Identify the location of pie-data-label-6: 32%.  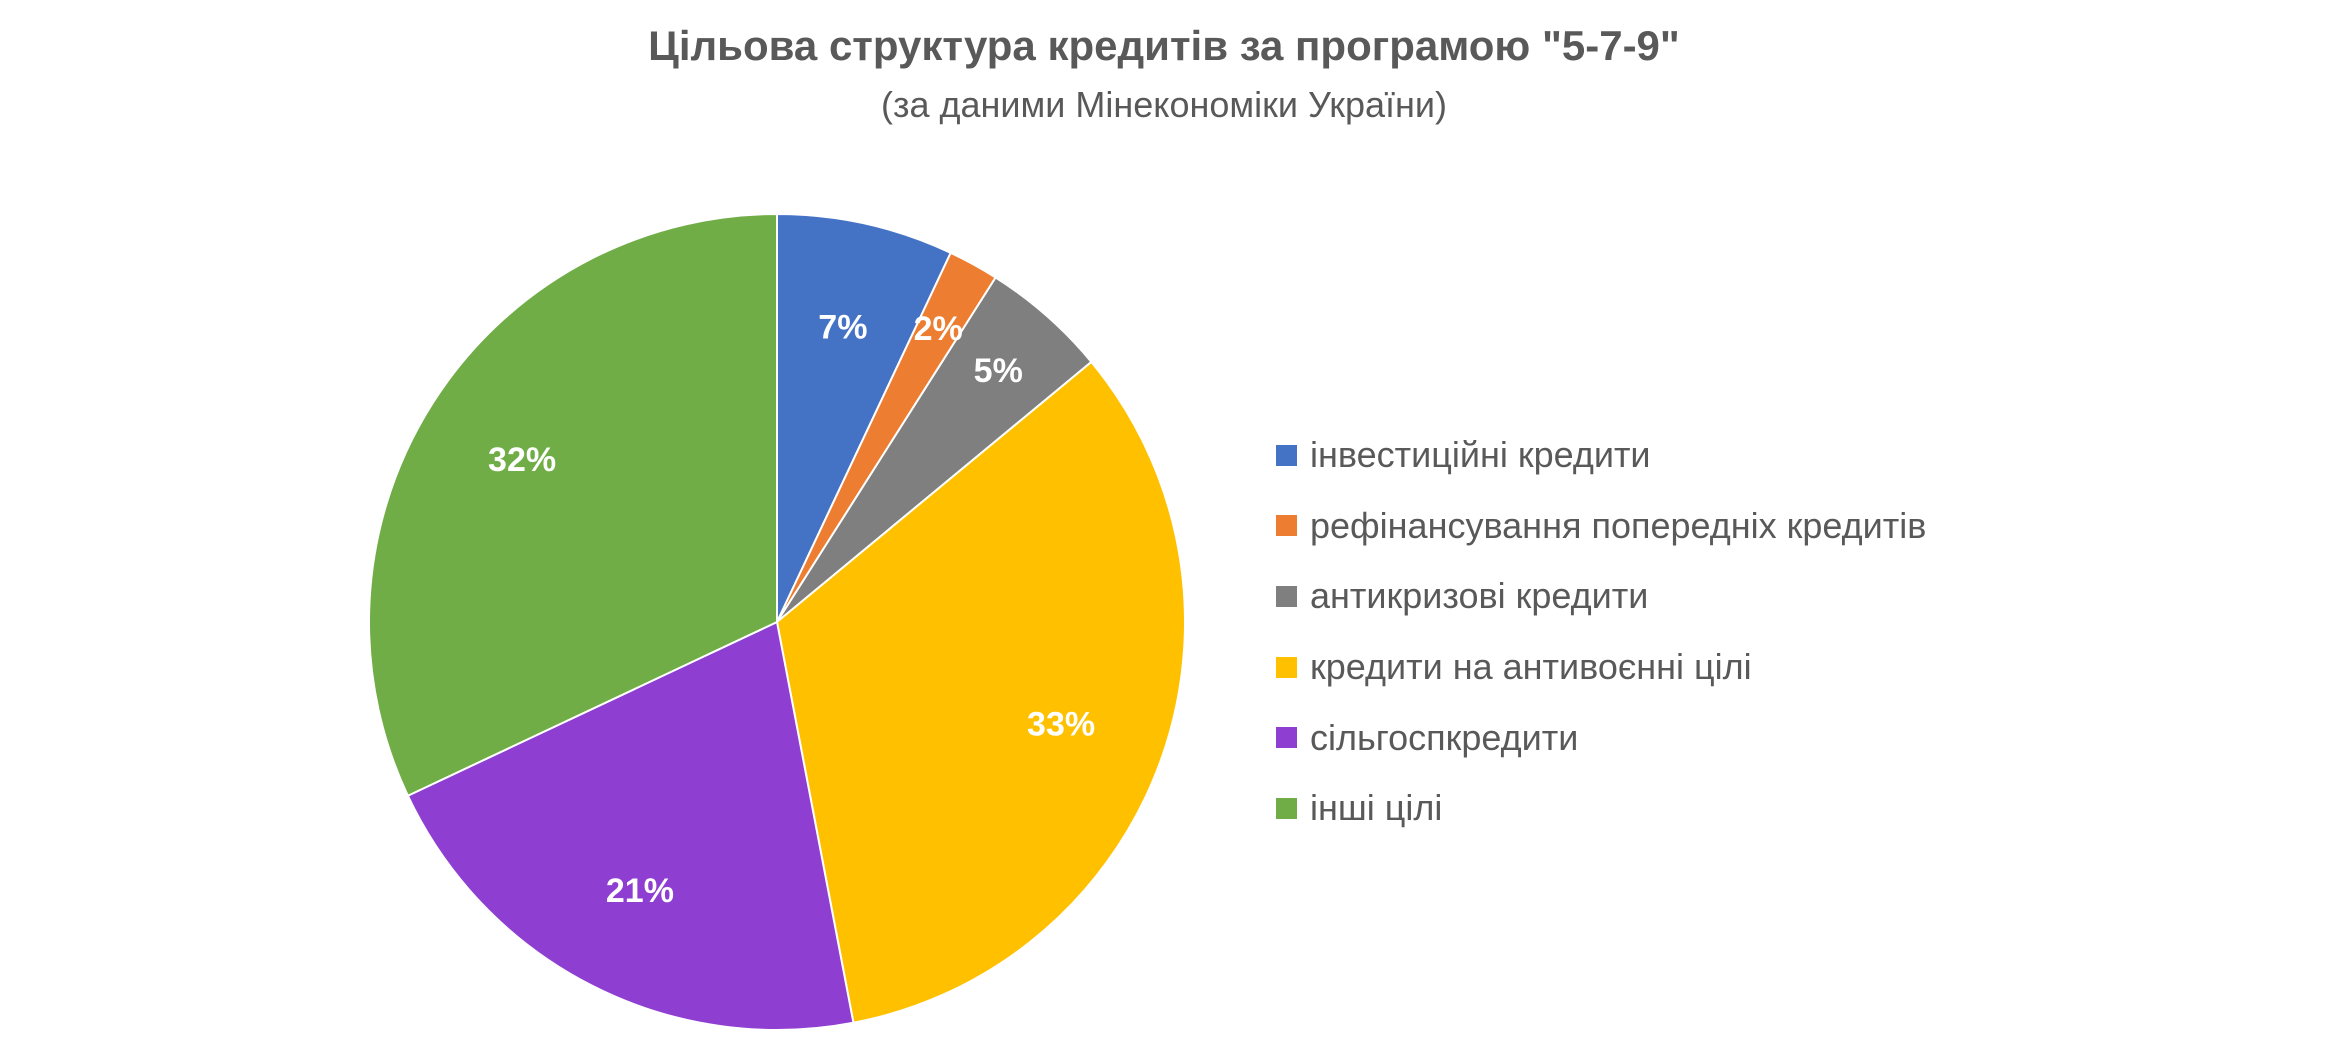
(522, 460).